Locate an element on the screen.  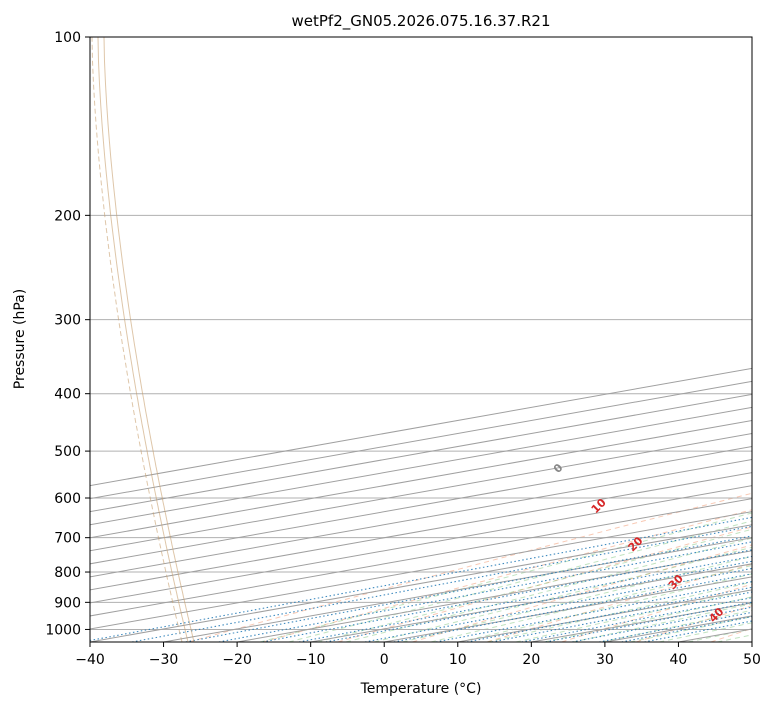
x-axis-label: Temperature (°C) is located at coordinates (421, 689).